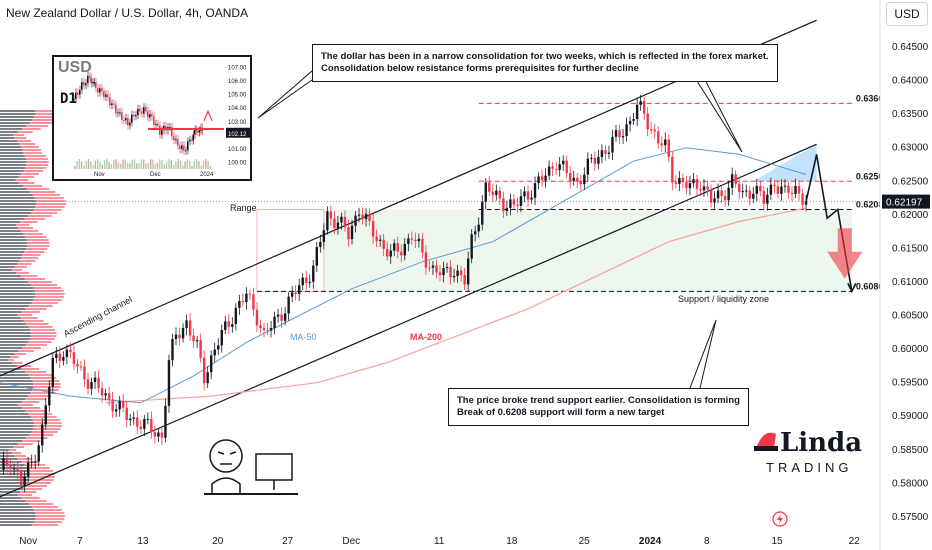  I want to click on lightning-icon, so click(780, 519).